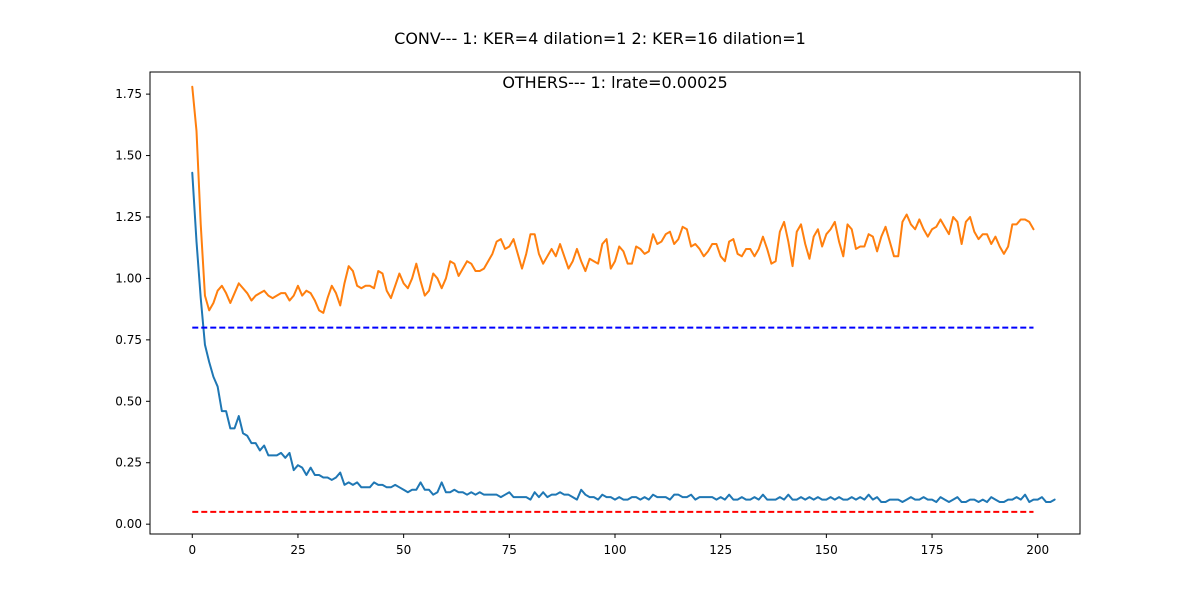 The image size is (1200, 600). I want to click on y-tick-label: 1.25, so click(128, 217).